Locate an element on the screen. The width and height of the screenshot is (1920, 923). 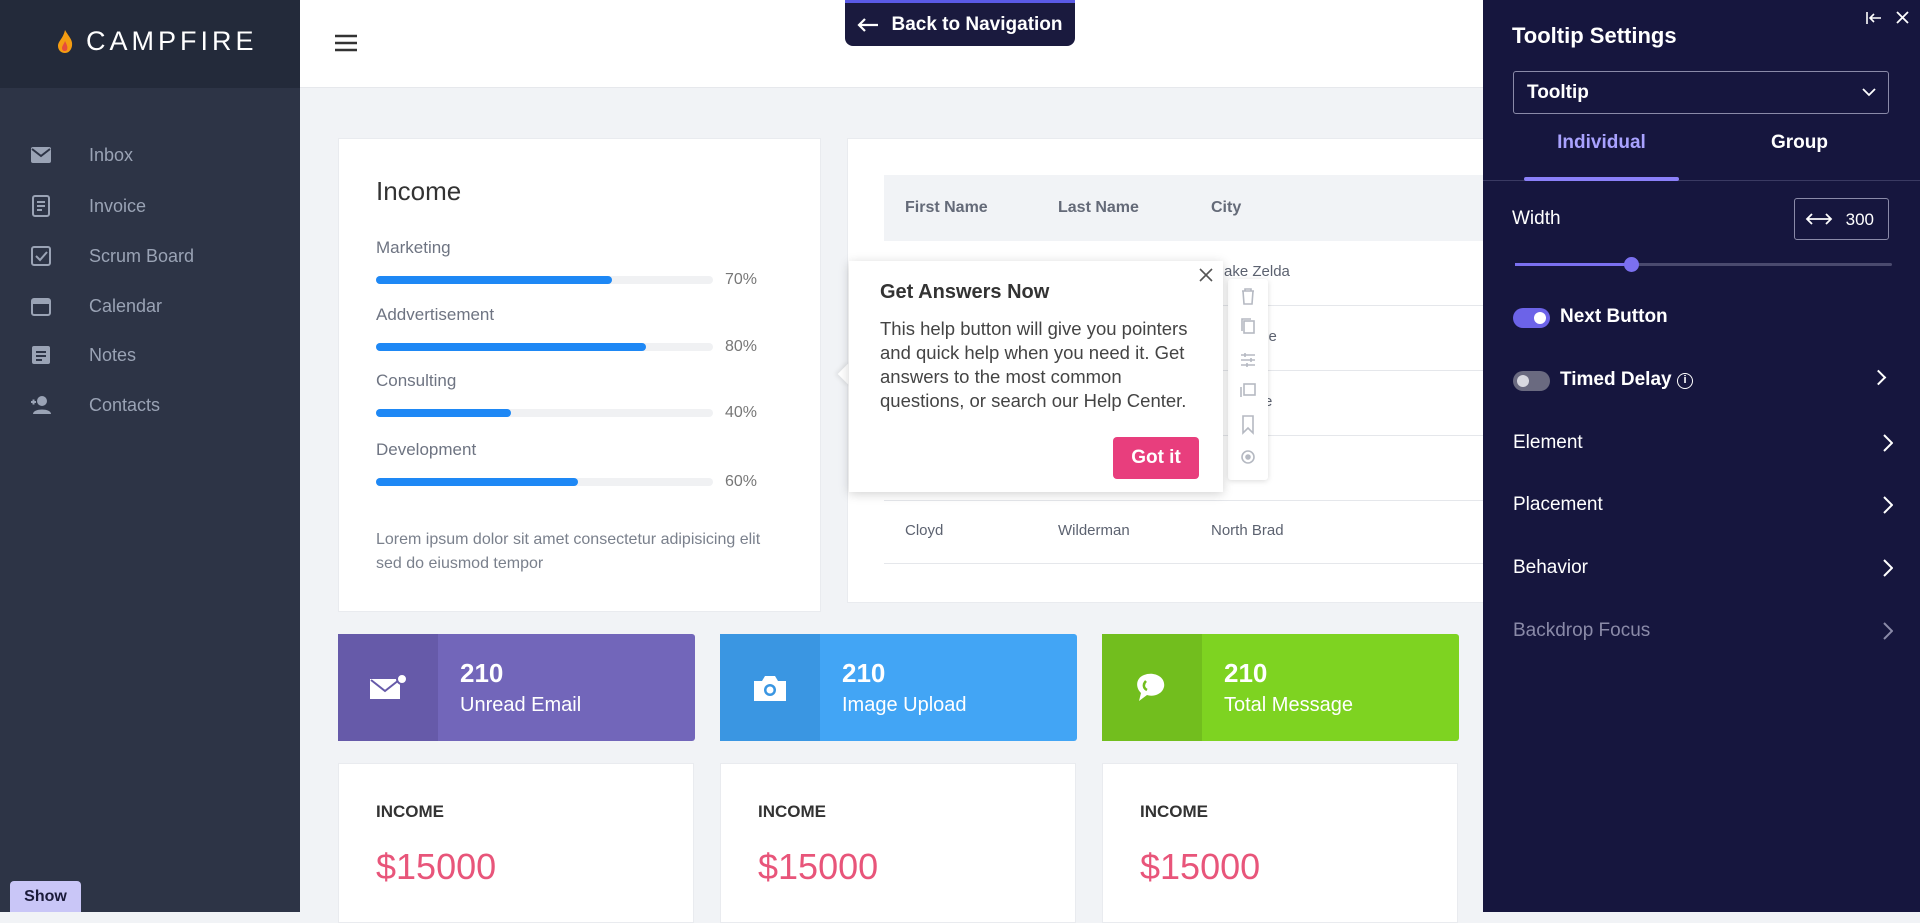
stat-label: Image Upload is located at coordinates (904, 705).